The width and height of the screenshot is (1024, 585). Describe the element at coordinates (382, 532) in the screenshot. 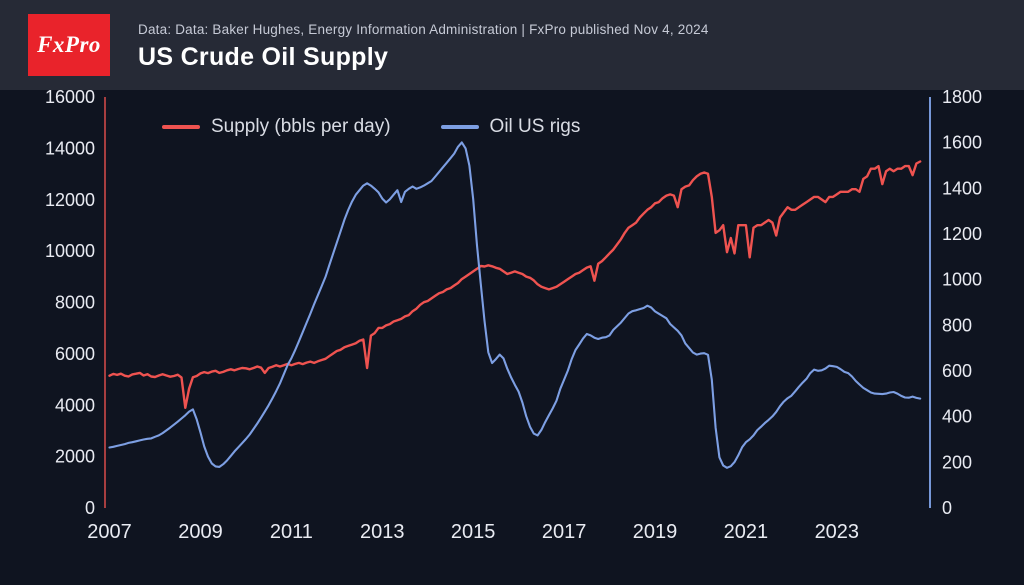

I see `svg-text: 2013` at that location.